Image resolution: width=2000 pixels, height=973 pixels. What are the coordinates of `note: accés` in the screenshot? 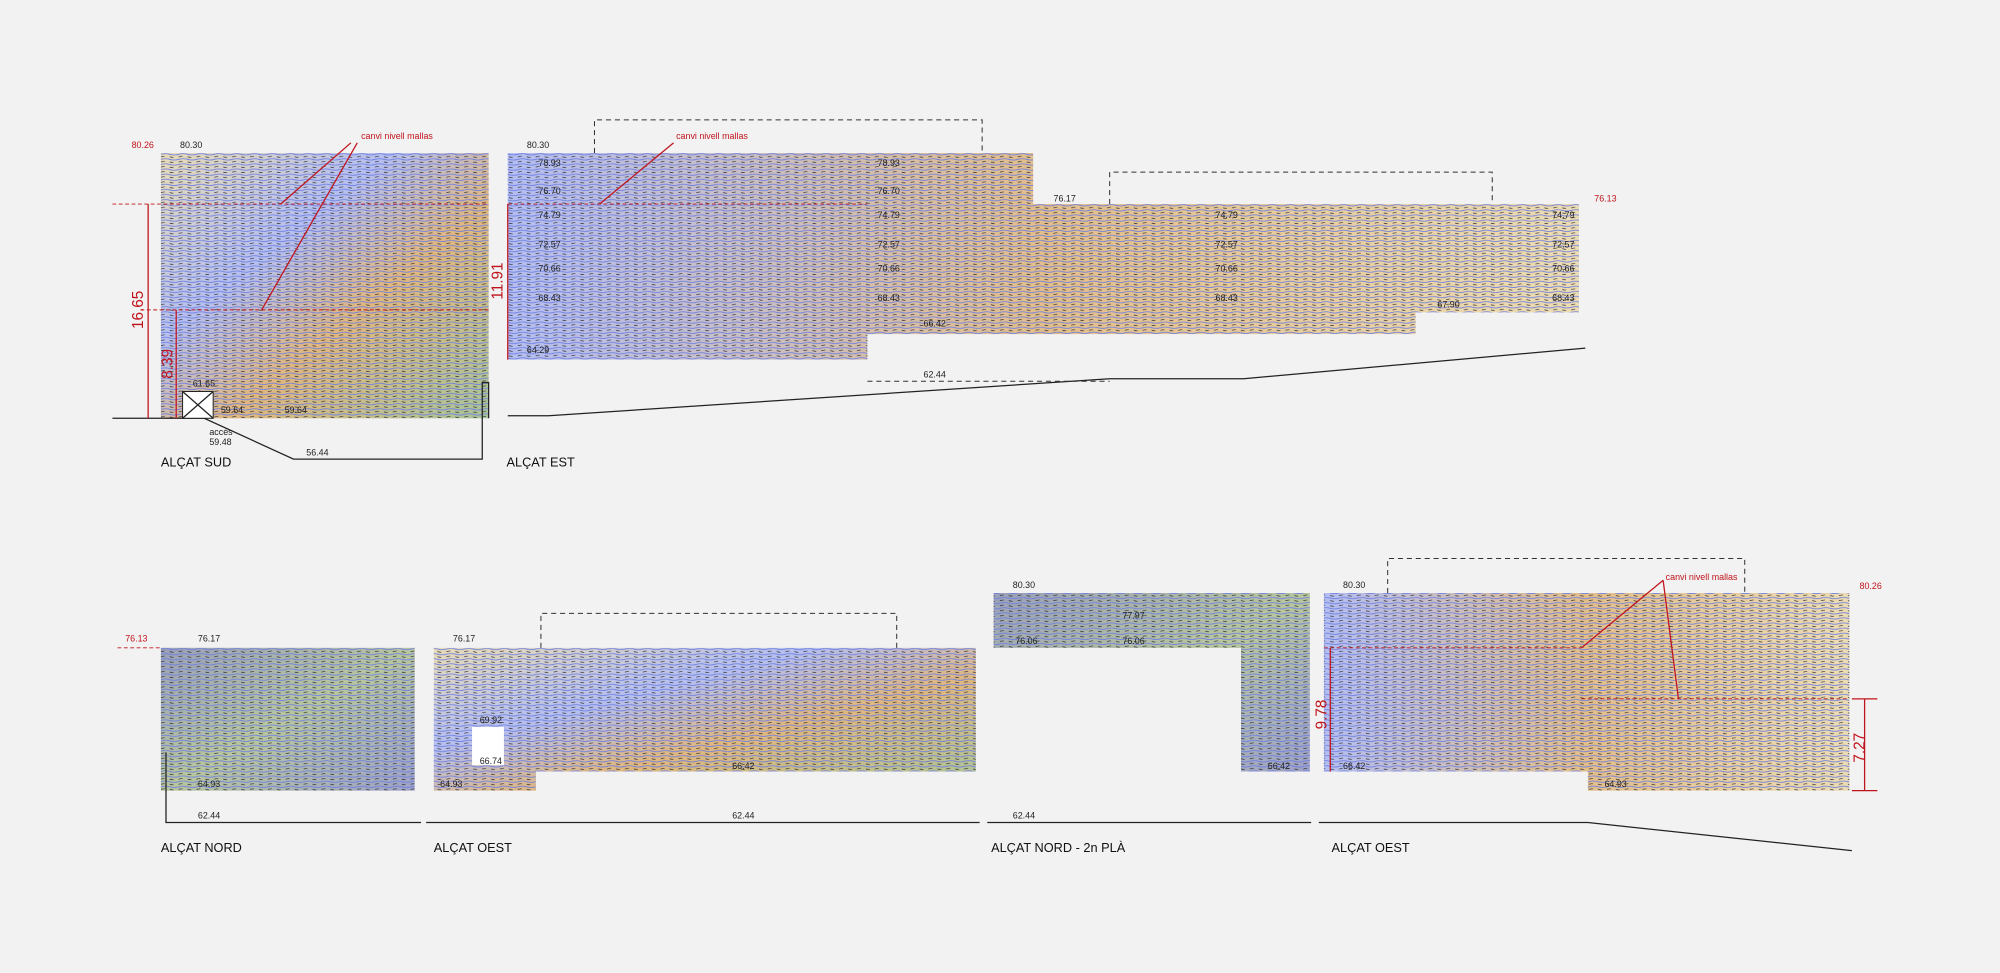 It's located at (221, 432).